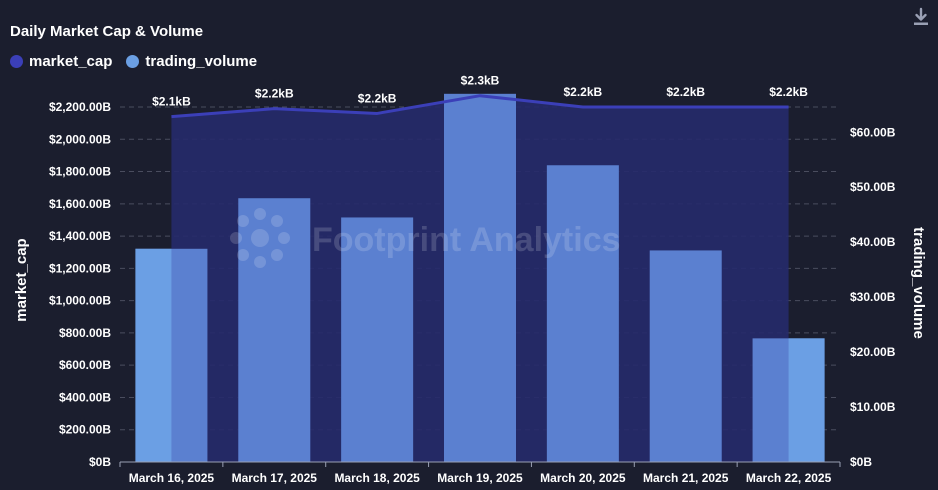 Image resolution: width=938 pixels, height=490 pixels. What do you see at coordinates (153, 355) in the screenshot?
I see `bar-highlight-left` at bounding box center [153, 355].